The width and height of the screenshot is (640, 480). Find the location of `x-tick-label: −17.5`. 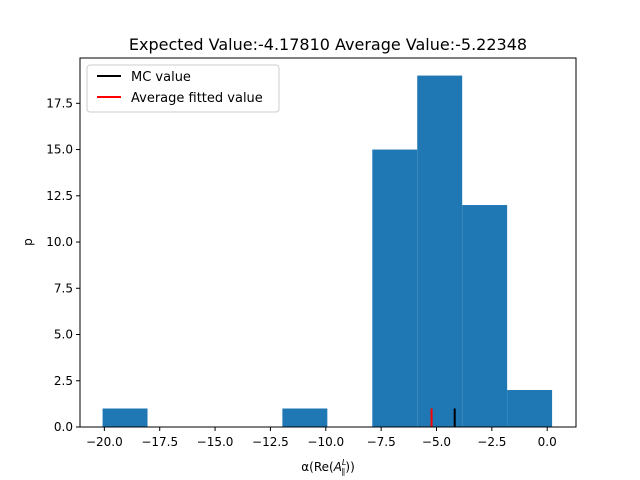

x-tick-label: −17.5 is located at coordinates (159, 442).